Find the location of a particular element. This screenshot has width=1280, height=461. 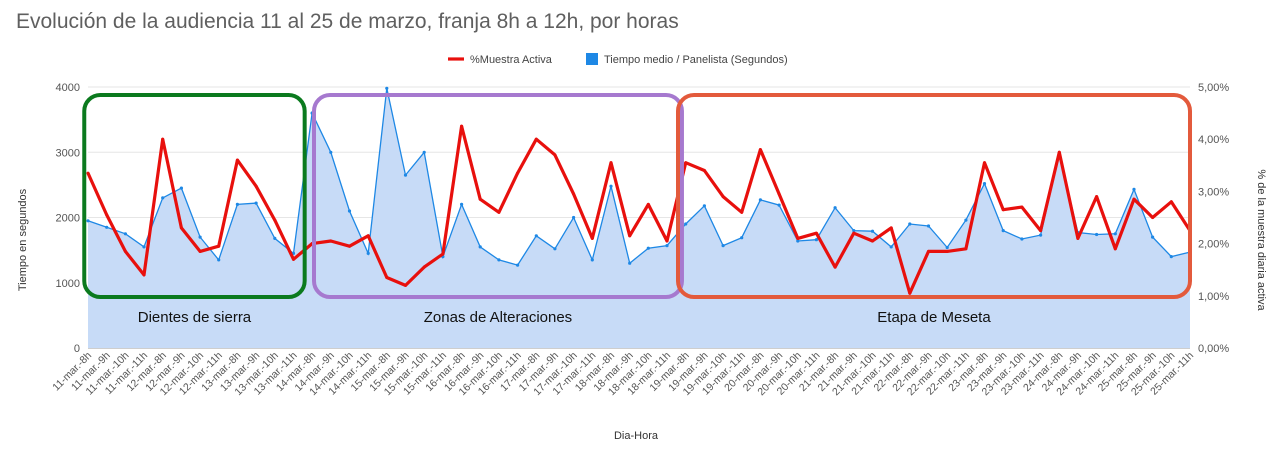

y2-tick-label: 4,00% is located at coordinates (1213, 140).